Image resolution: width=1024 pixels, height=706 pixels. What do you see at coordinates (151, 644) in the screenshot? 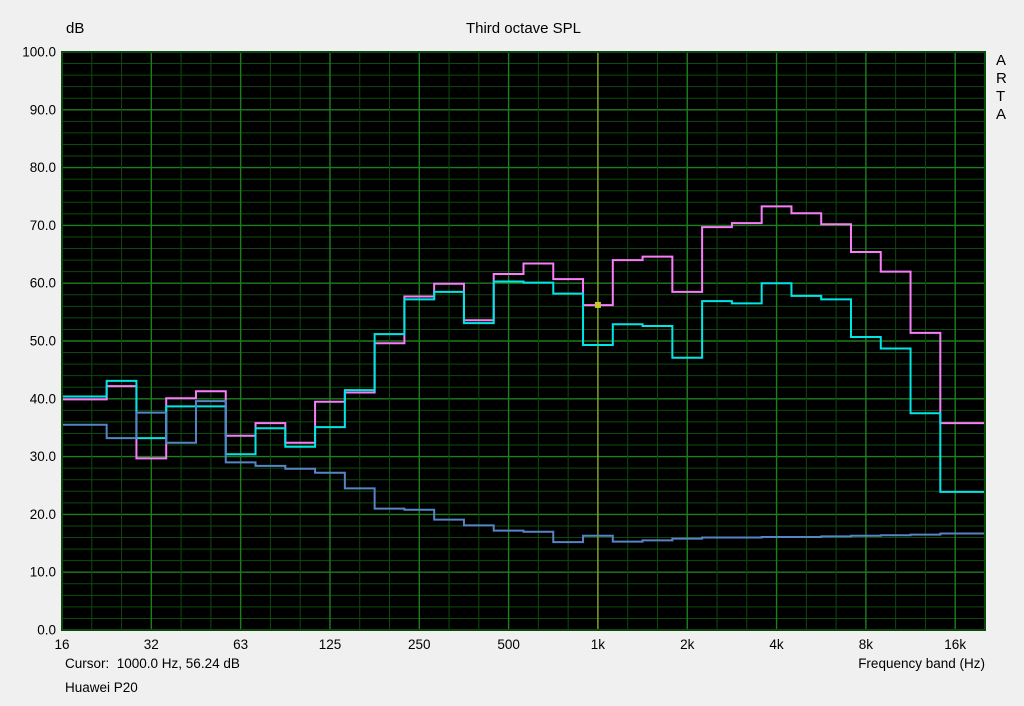
I see `x-tick-label: 32` at bounding box center [151, 644].